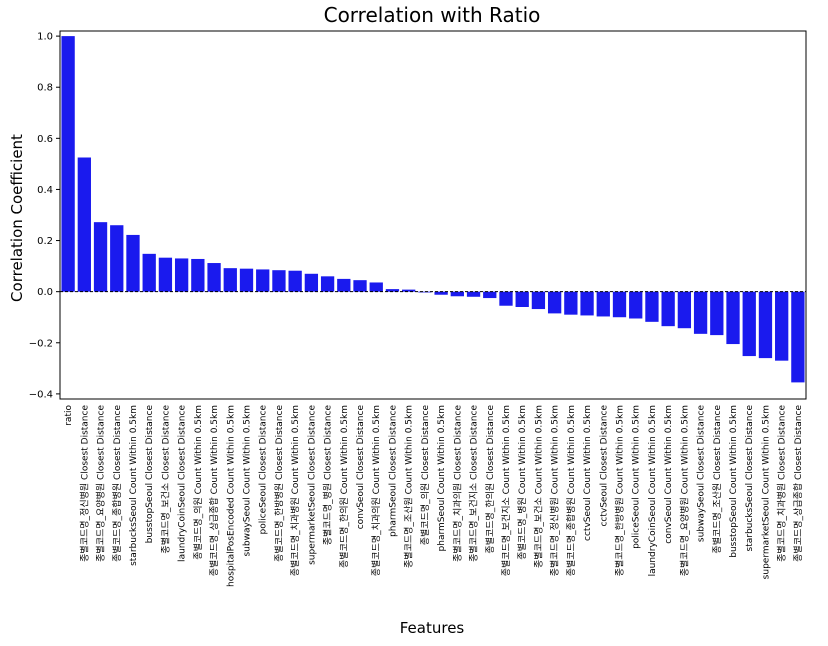 This screenshot has width=828, height=646. I want to click on x-tick-label: 종별코드명_보건소 Closest Distance, so click(165, 479).